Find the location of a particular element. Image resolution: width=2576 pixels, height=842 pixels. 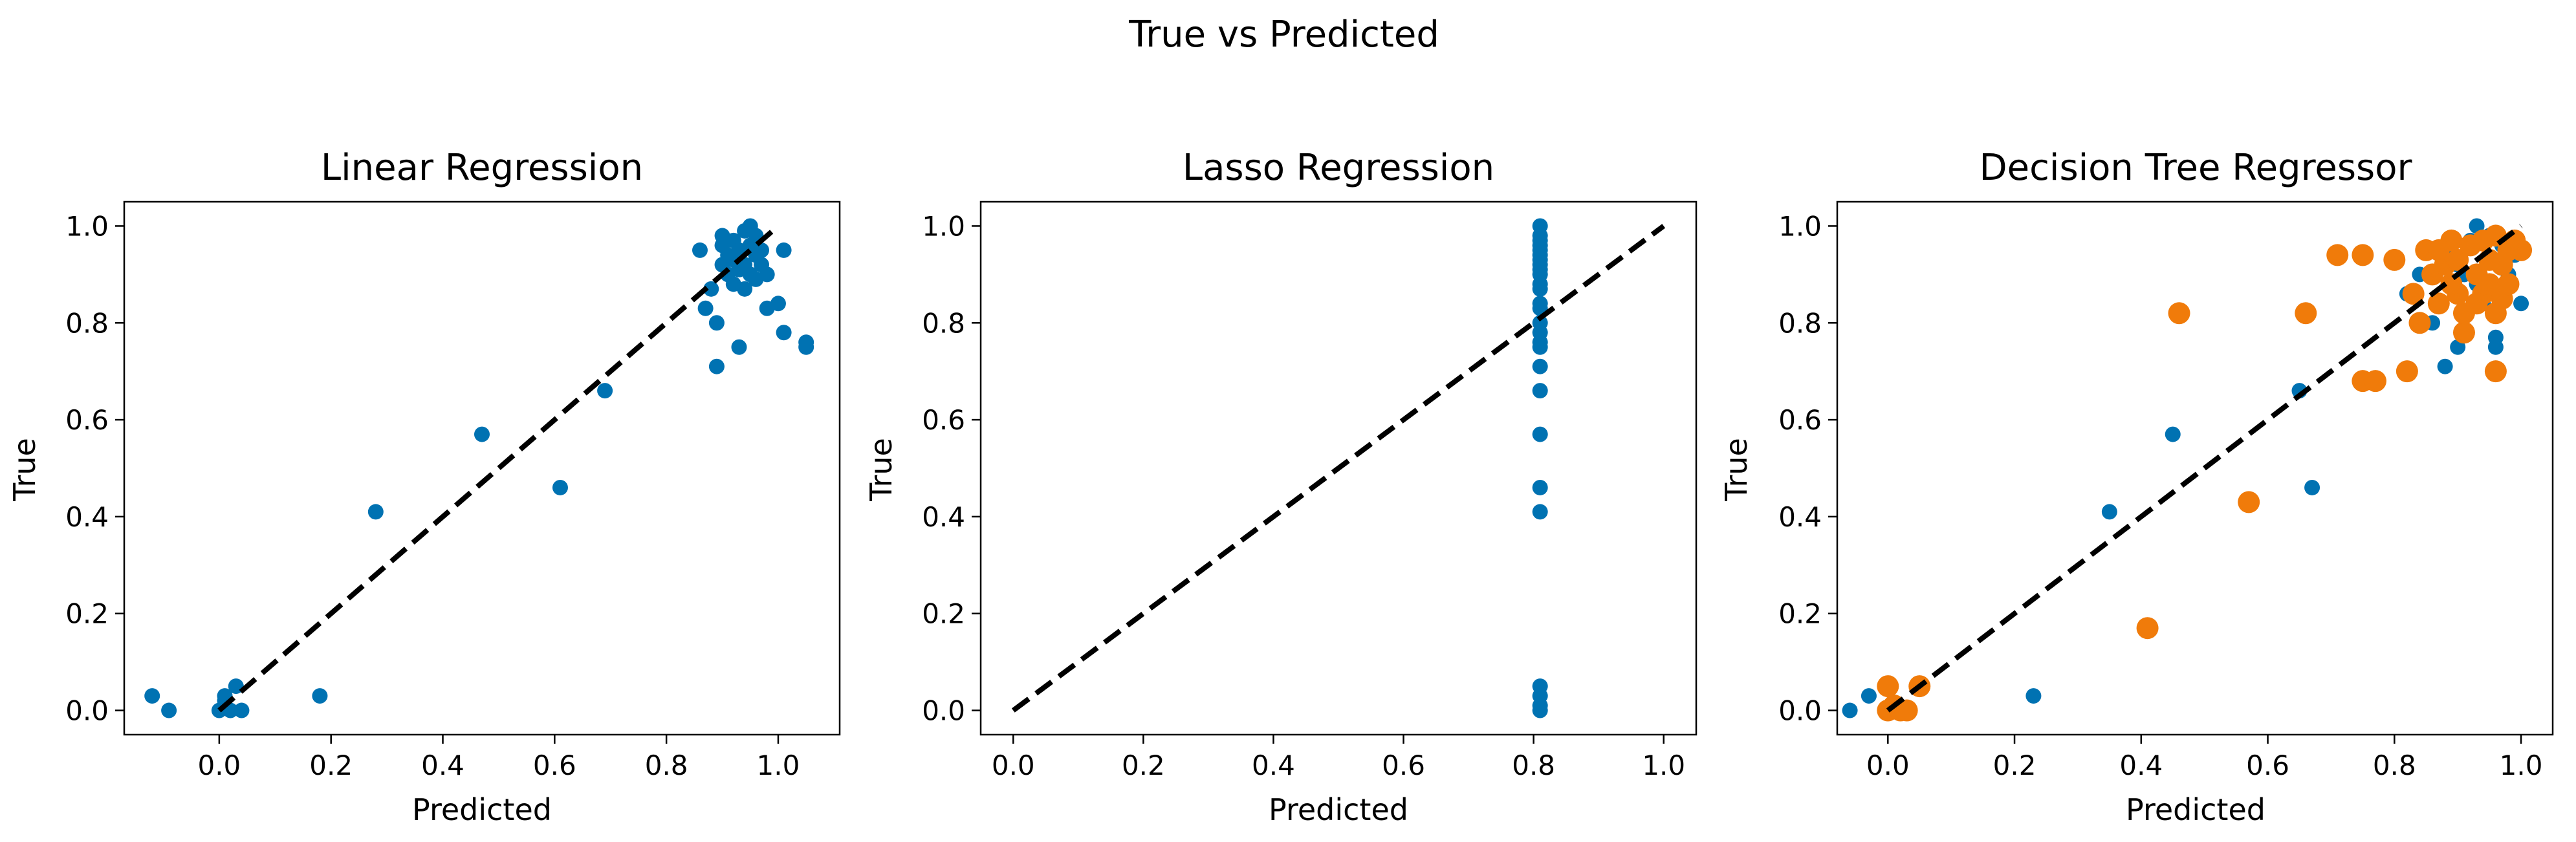

panel-title: Lasso Regression is located at coordinates (1338, 168).